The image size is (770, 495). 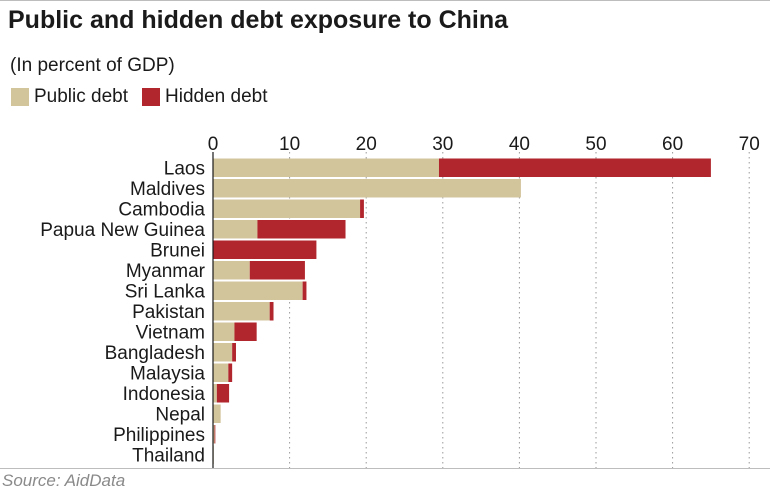 I want to click on category-label: Cambodia, so click(x=161, y=209).